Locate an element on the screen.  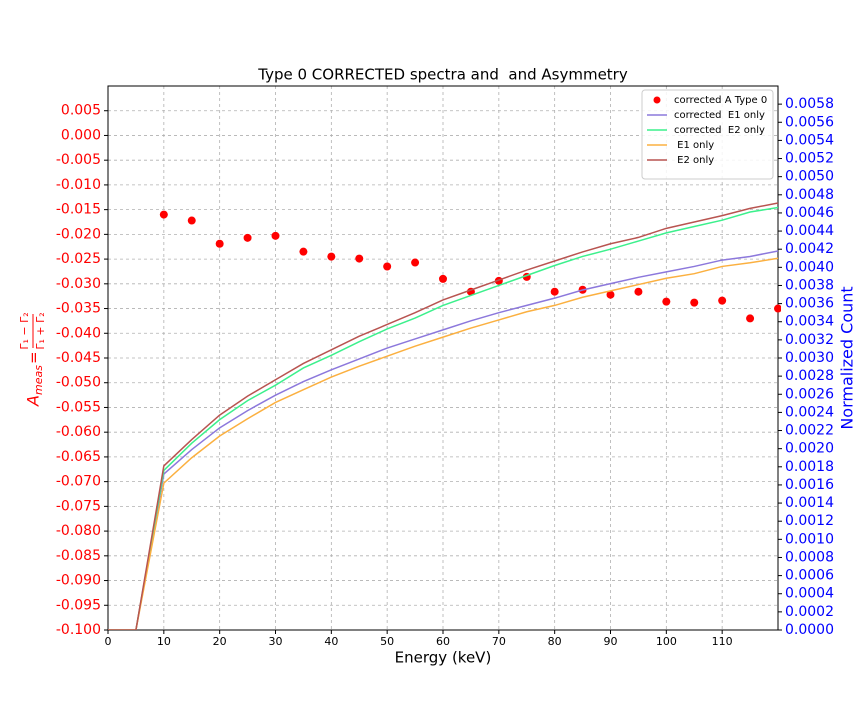
y2-tick-label: 0.0054 is located at coordinates (809, 140).